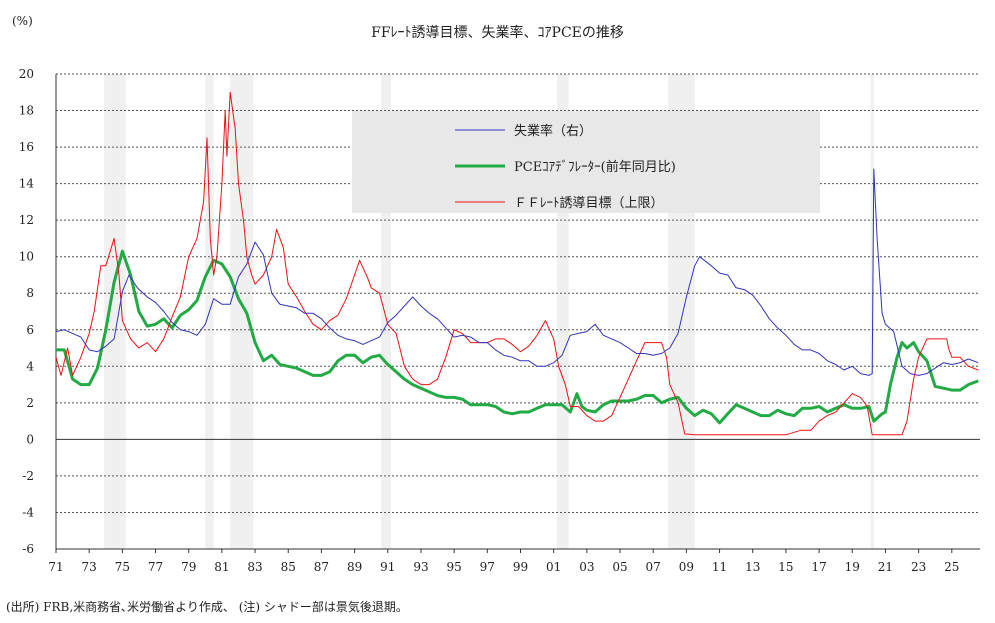 This screenshot has height=623, width=995. I want to click on legend-ff-rate-label: ＦＦﾚｰﾄ誘導目標（上限）, so click(589, 203).